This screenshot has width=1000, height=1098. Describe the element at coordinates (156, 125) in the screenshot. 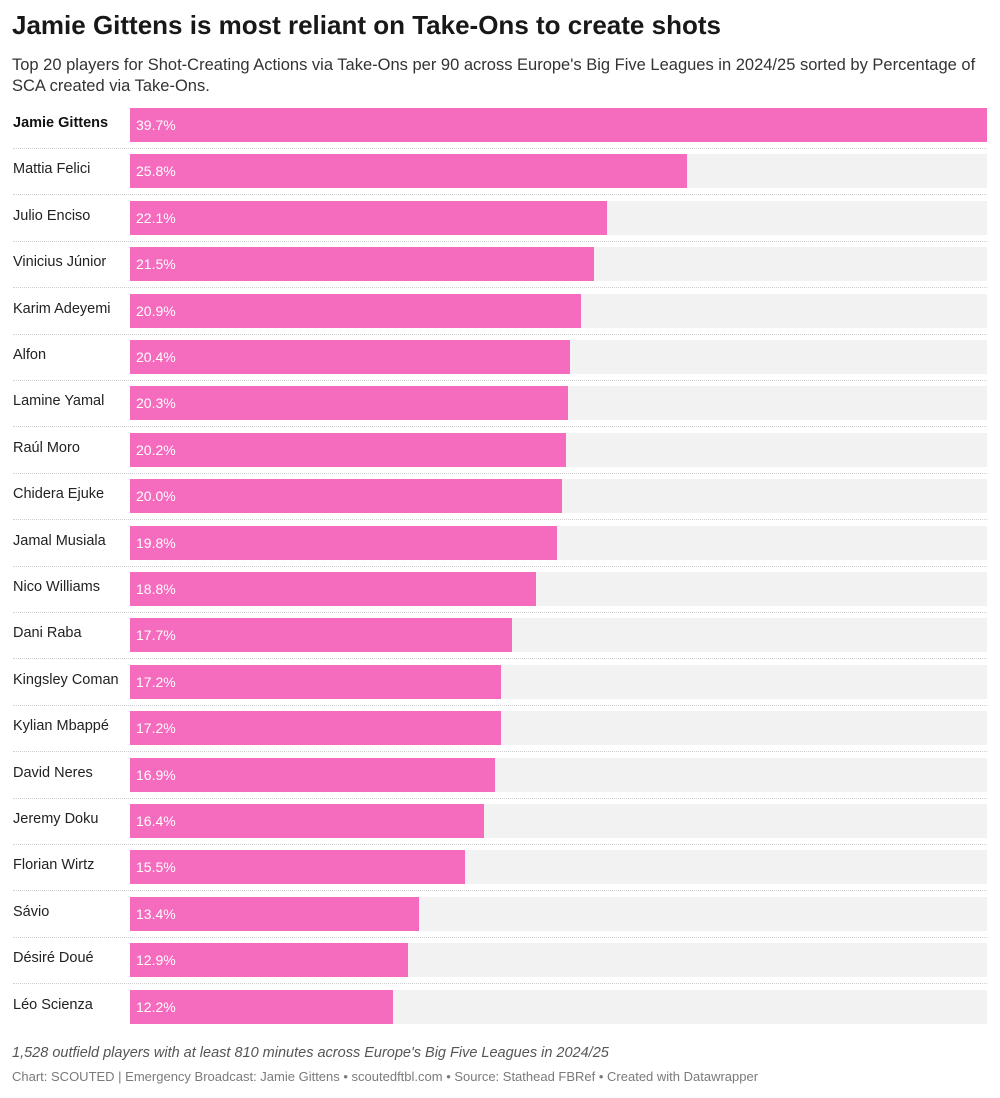

I see `bar-value-label: 39.7%` at that location.